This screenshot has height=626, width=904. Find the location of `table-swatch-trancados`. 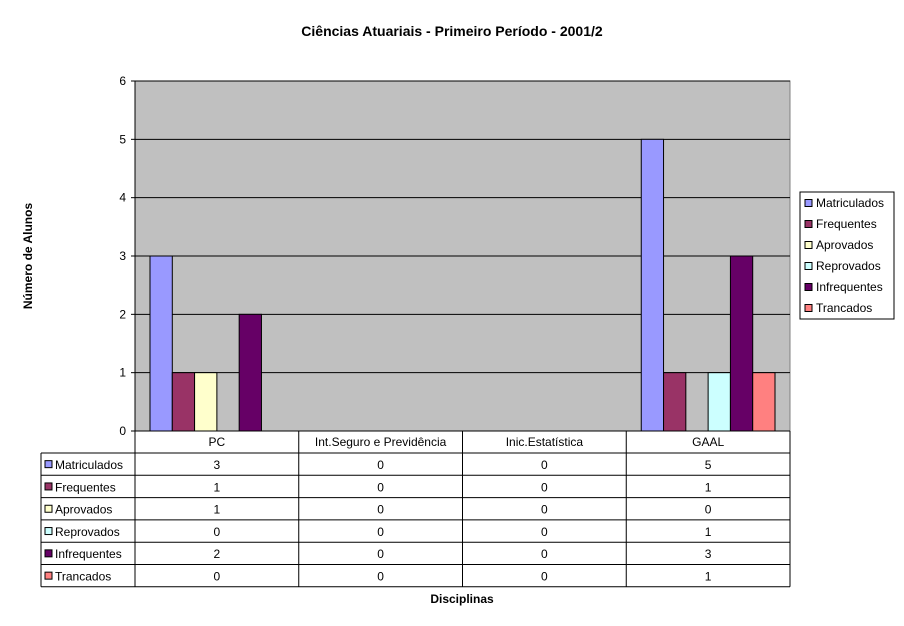

table-swatch-trancados is located at coordinates (48, 575).